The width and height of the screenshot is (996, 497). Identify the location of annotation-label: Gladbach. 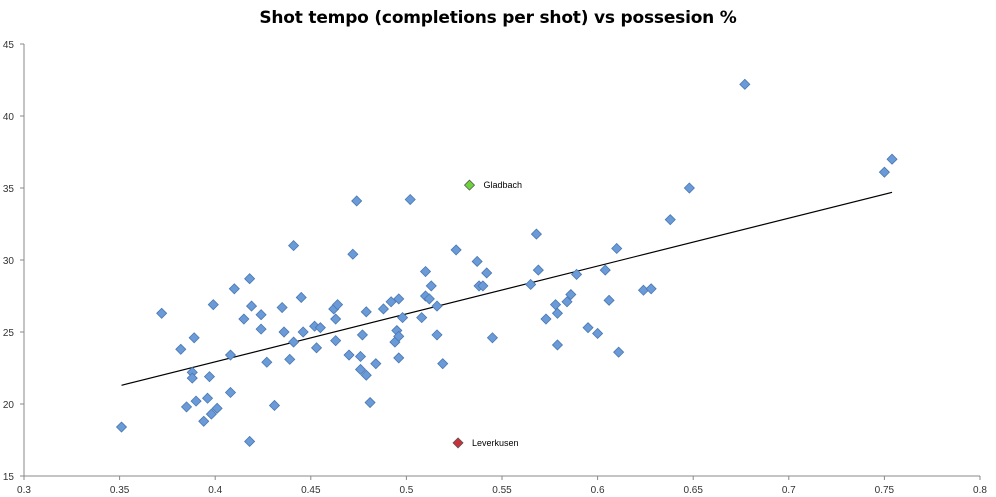
(502, 185).